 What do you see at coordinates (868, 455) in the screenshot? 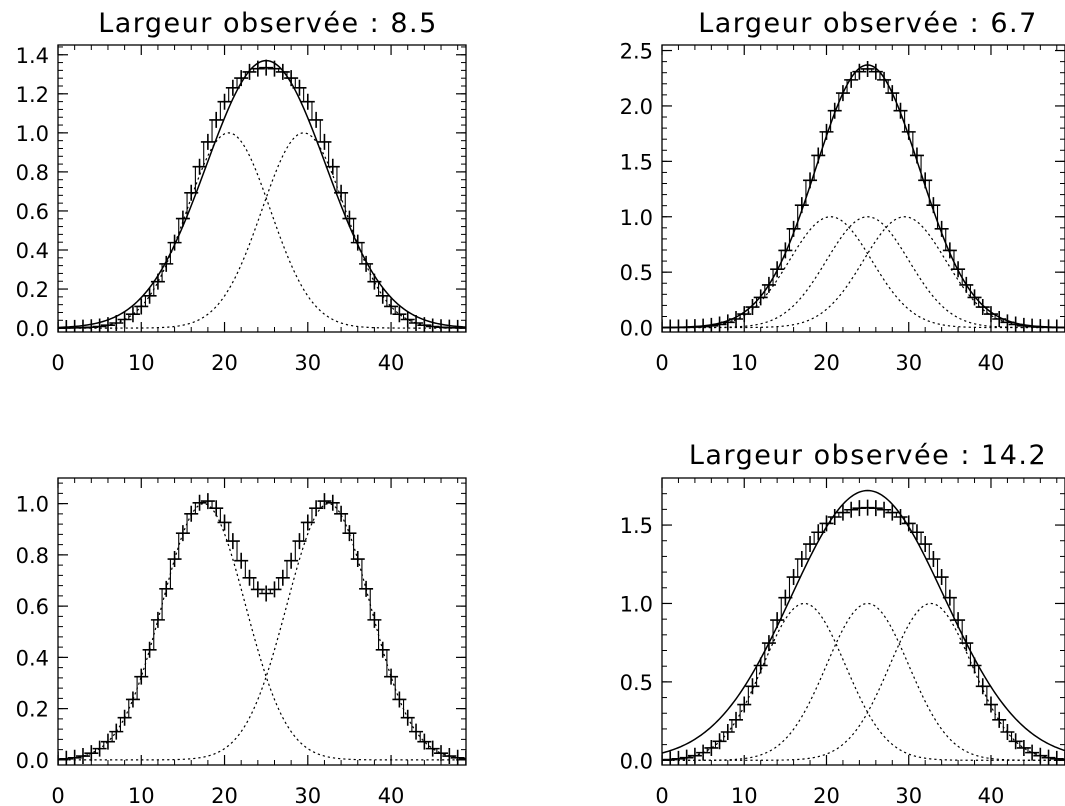
I see `chart-title: Largeur observée : 14.2` at bounding box center [868, 455].